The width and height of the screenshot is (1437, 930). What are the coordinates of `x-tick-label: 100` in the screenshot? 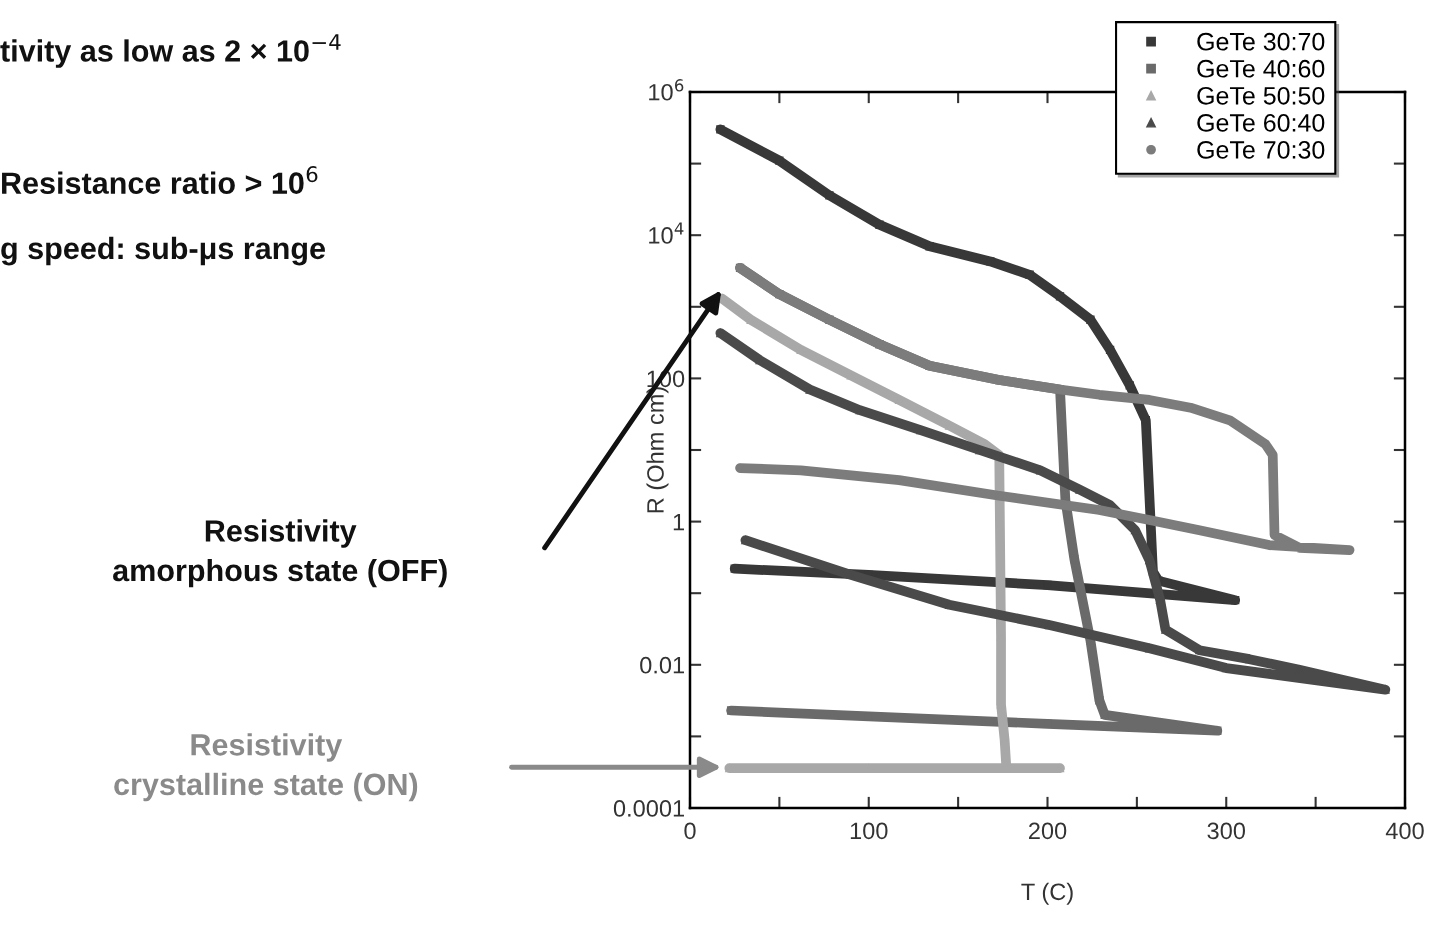 It's located at (869, 831).